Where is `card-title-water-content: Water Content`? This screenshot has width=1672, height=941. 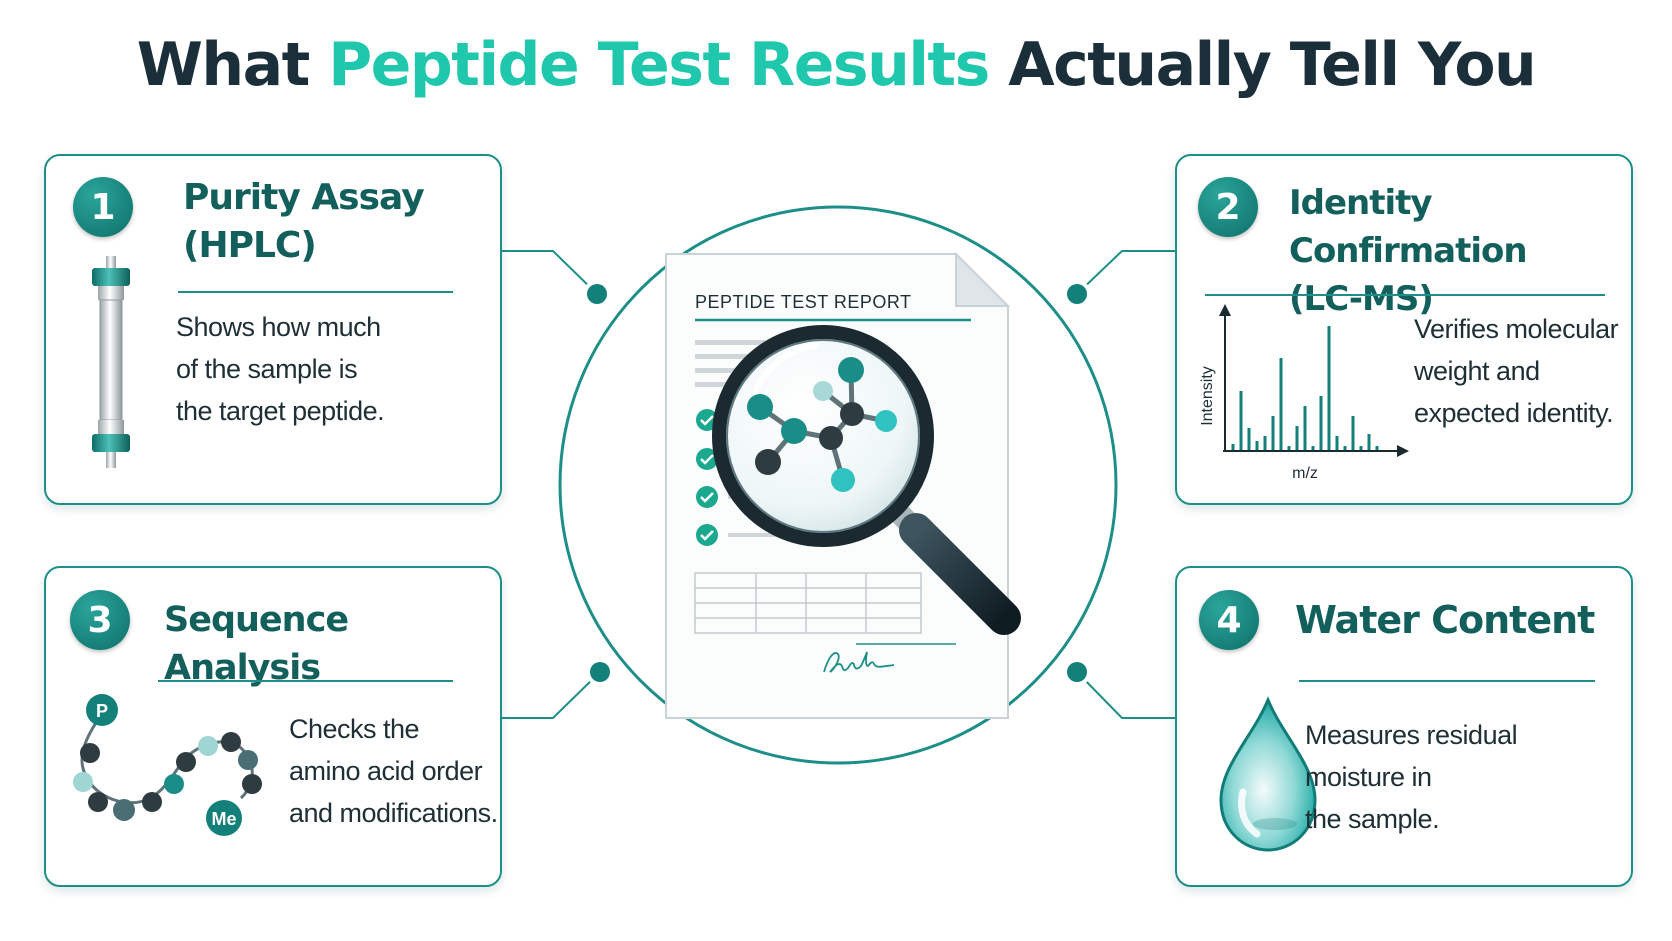 card-title-water-content: Water Content is located at coordinates (1445, 620).